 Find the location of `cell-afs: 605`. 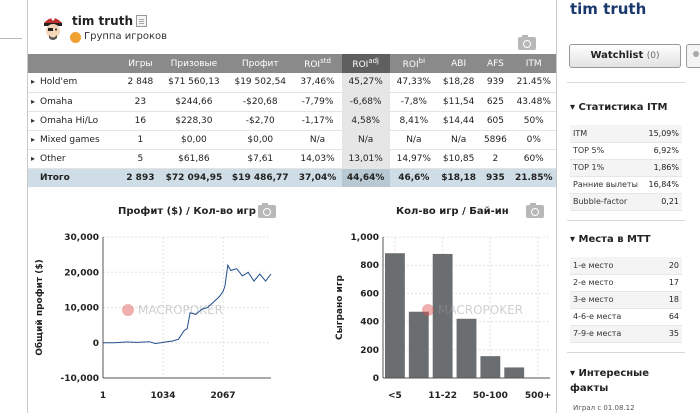

cell-afs: 605 is located at coordinates (495, 121).